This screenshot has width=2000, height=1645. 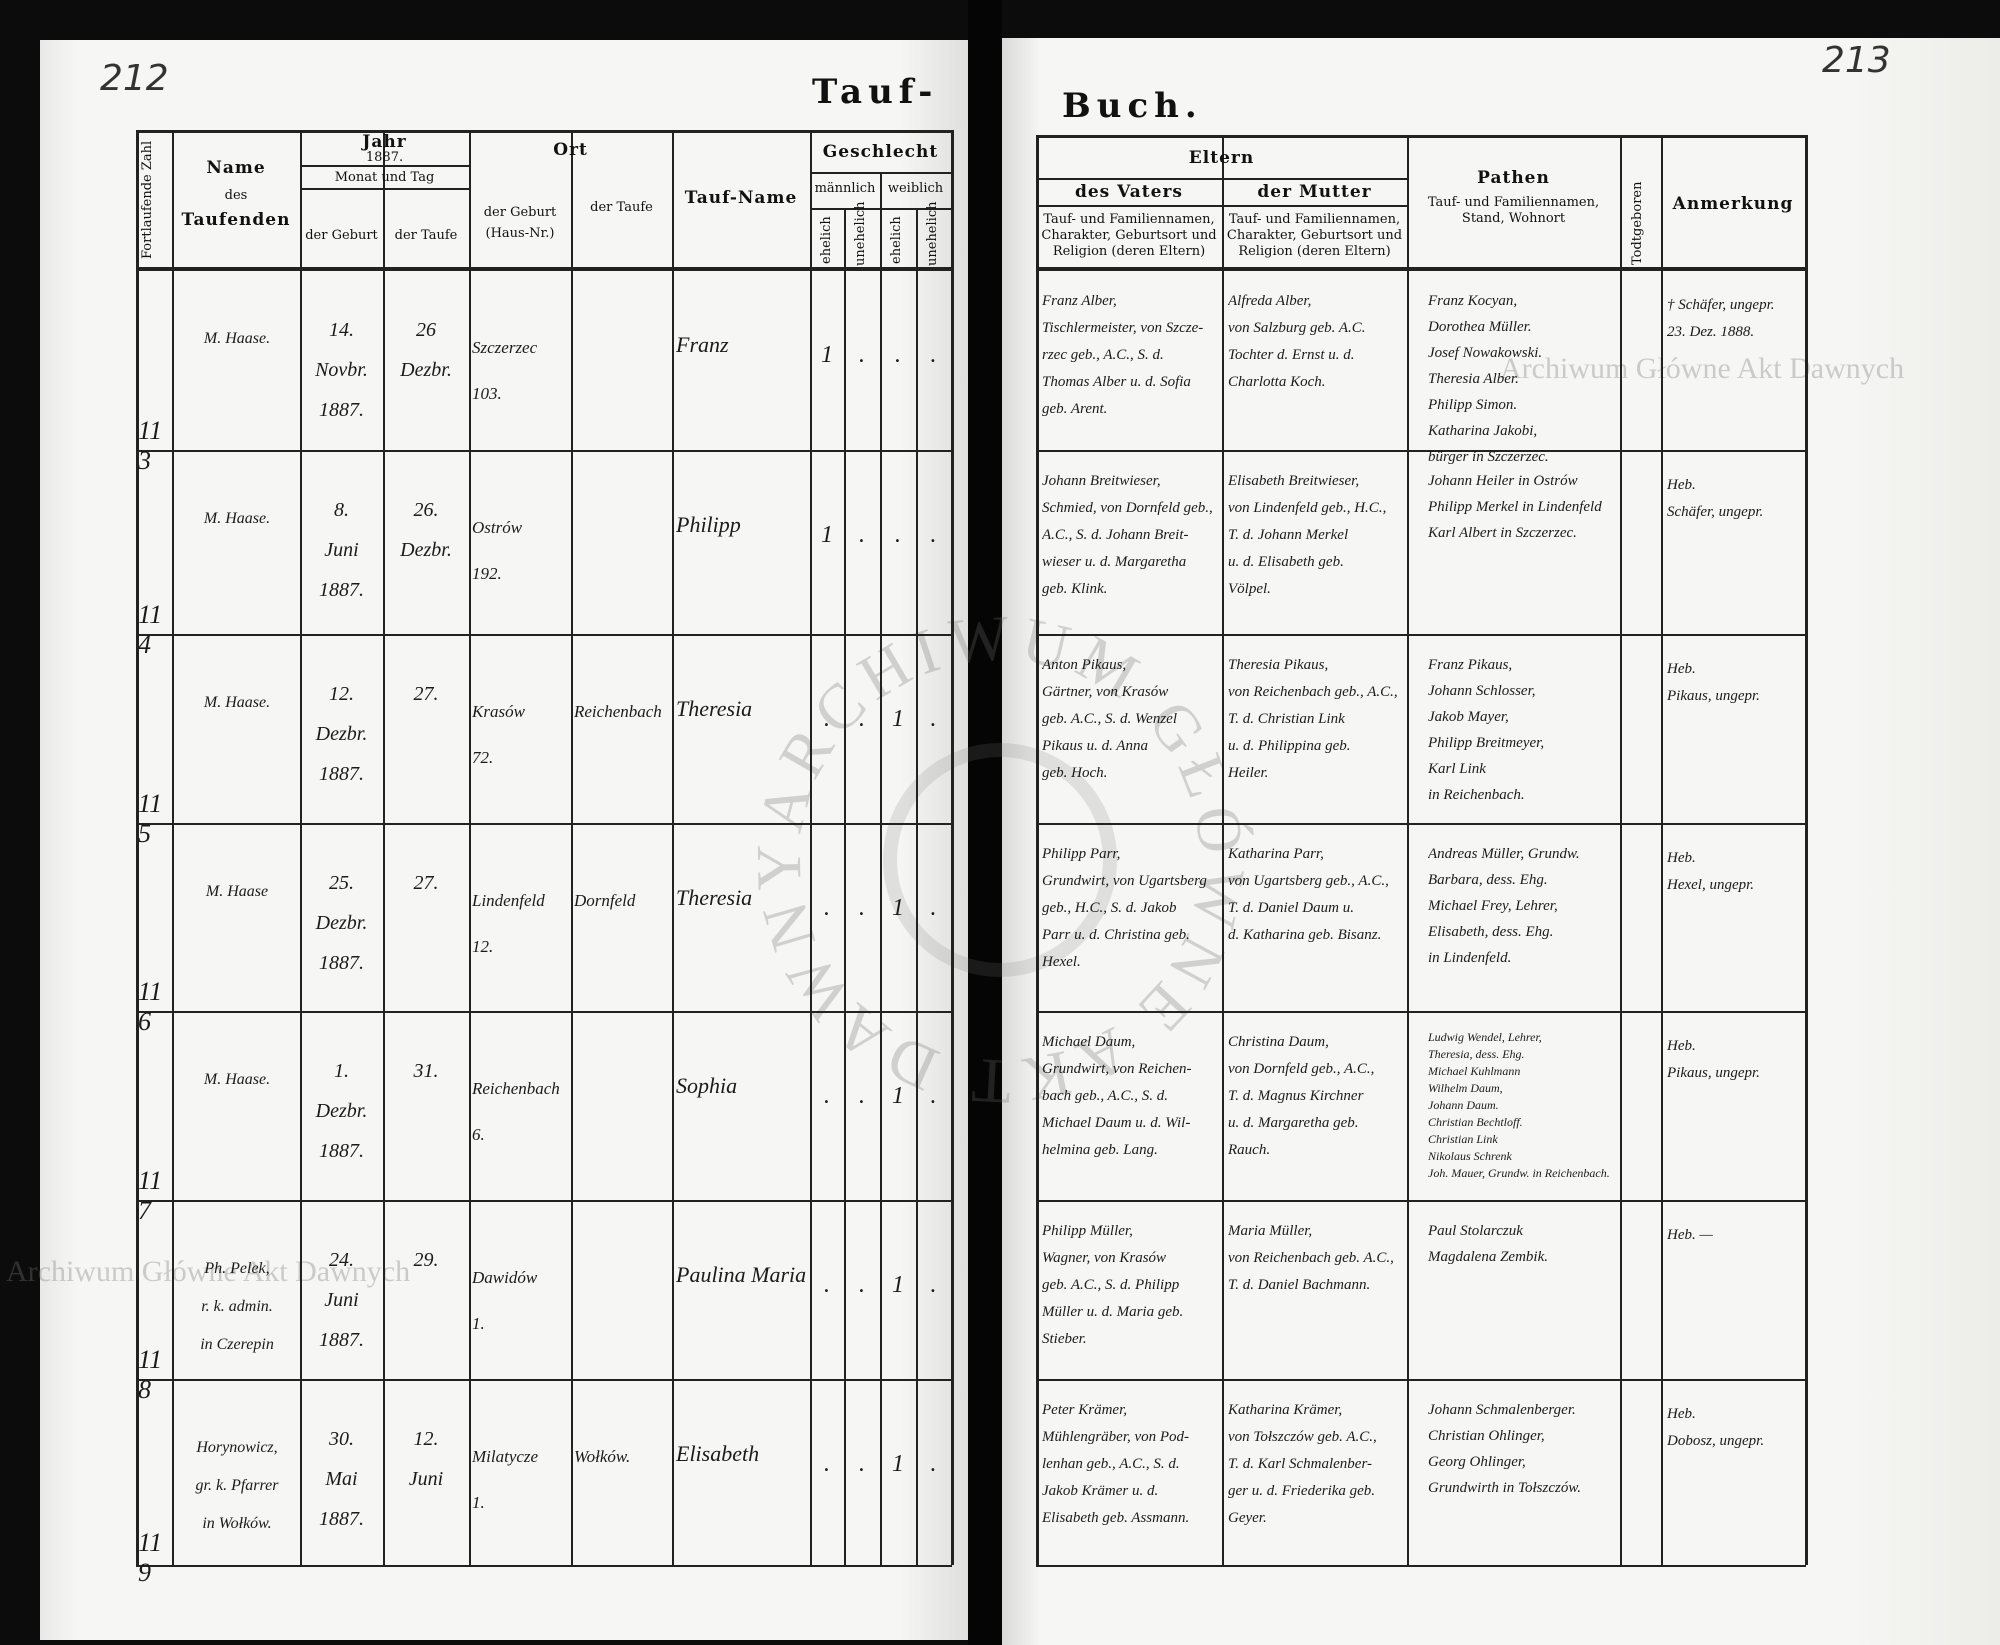 What do you see at coordinates (1475, 1231) in the screenshot?
I see `entry-godparents-line: Paul Stolarczuk` at bounding box center [1475, 1231].